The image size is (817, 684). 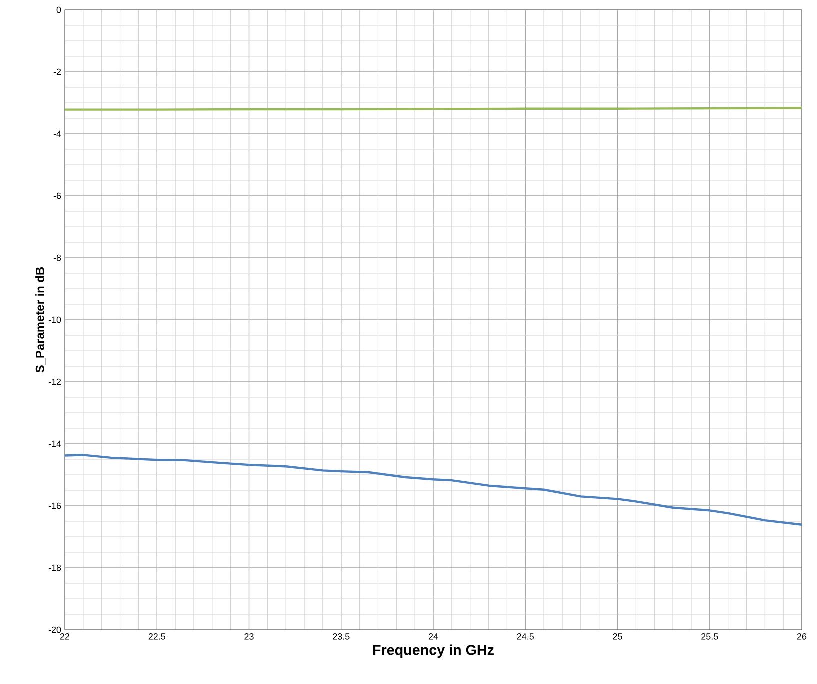 What do you see at coordinates (433, 490) in the screenshot?
I see `line-series` at bounding box center [433, 490].